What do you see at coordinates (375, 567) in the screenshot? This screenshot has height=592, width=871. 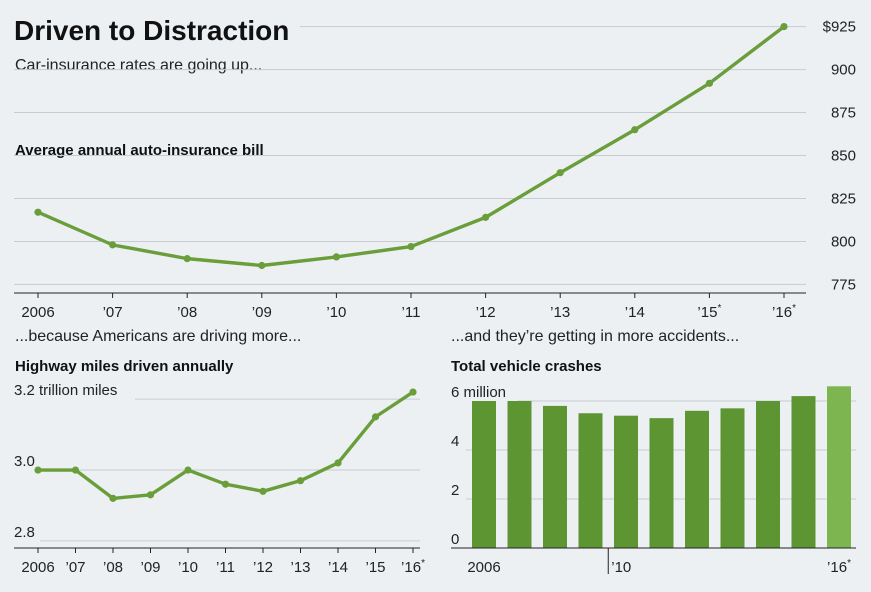 I see `x-tick-label: ’15` at bounding box center [375, 567].